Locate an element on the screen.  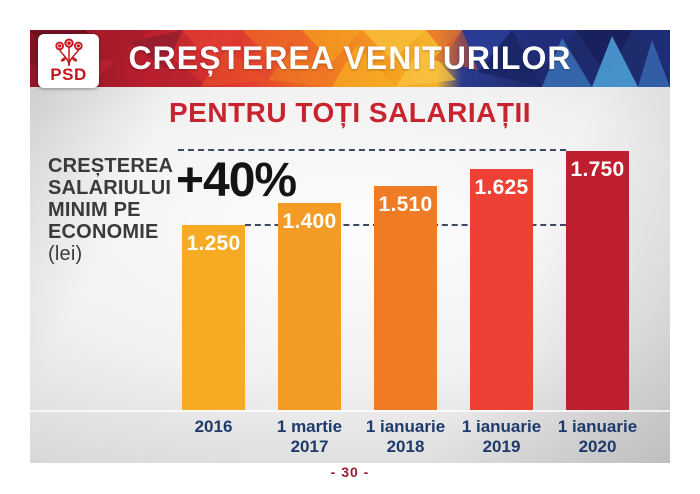
bar-value-label: 1.250 is located at coordinates (213, 243).